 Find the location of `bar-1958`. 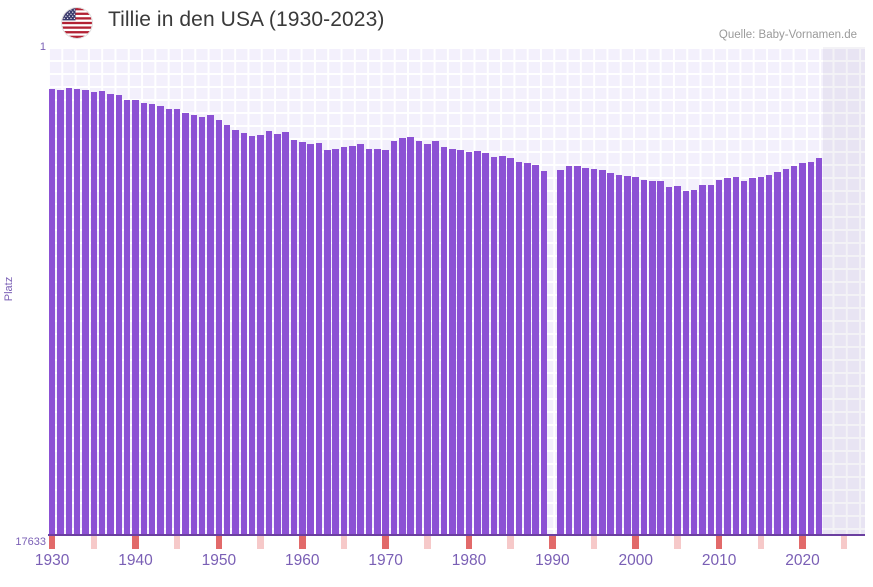

bar-1958 is located at coordinates (285, 333).